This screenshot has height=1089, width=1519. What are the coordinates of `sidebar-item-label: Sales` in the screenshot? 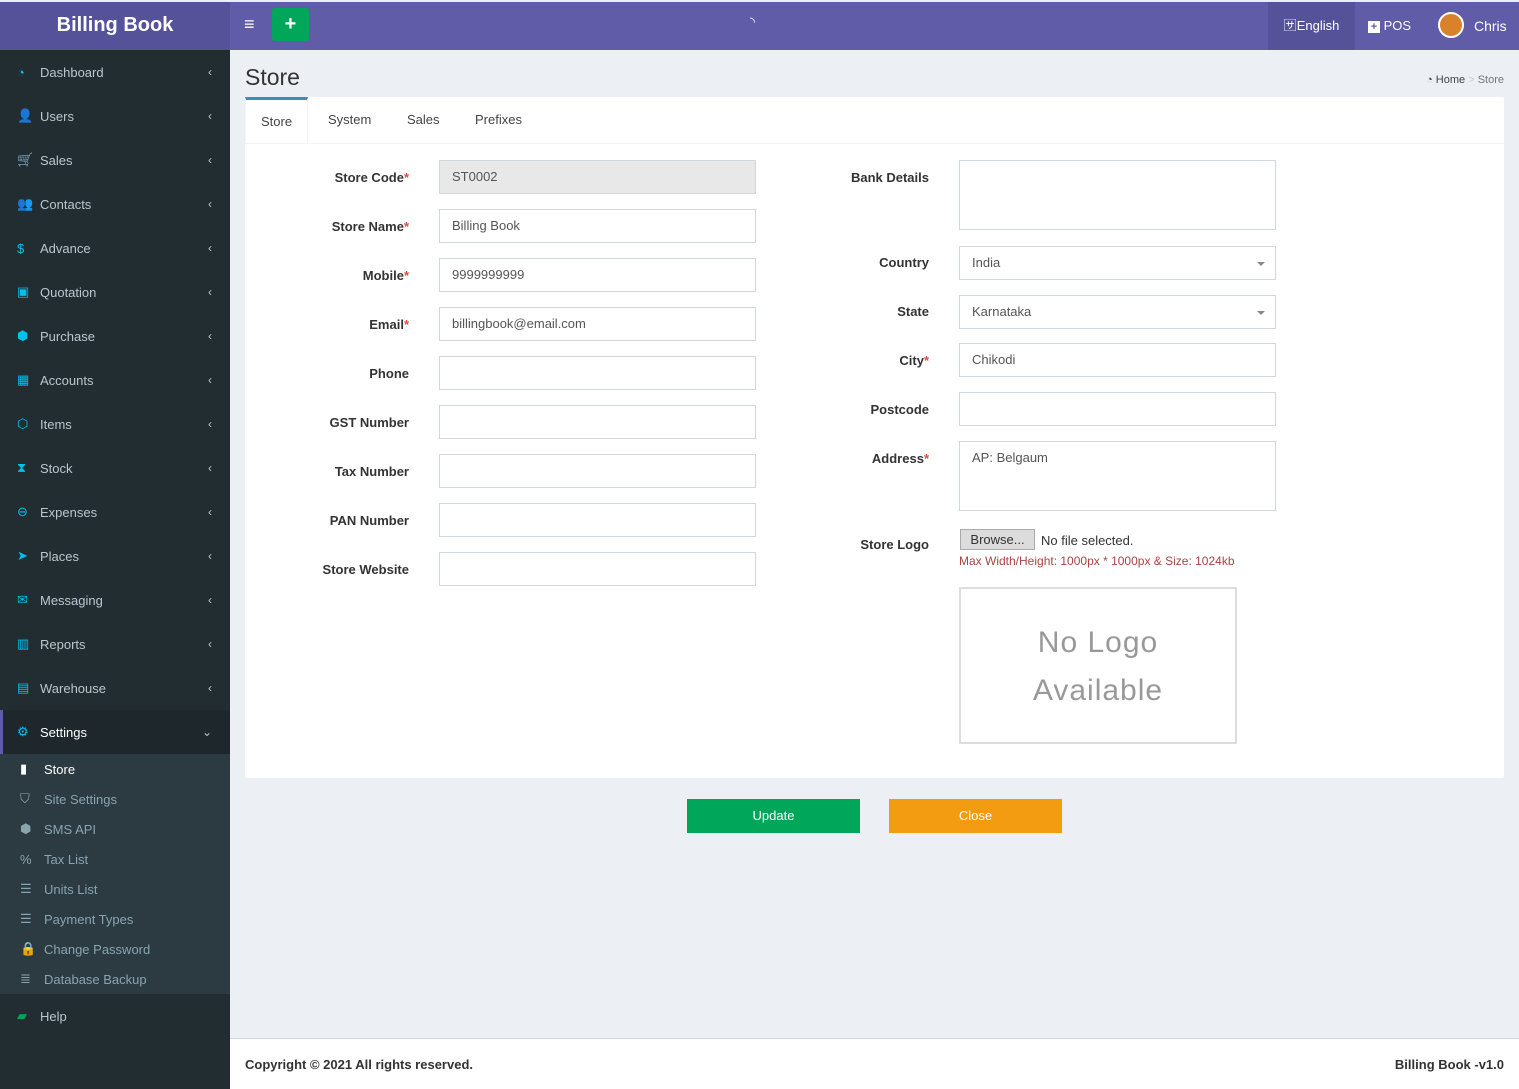 It's located at (56, 160).